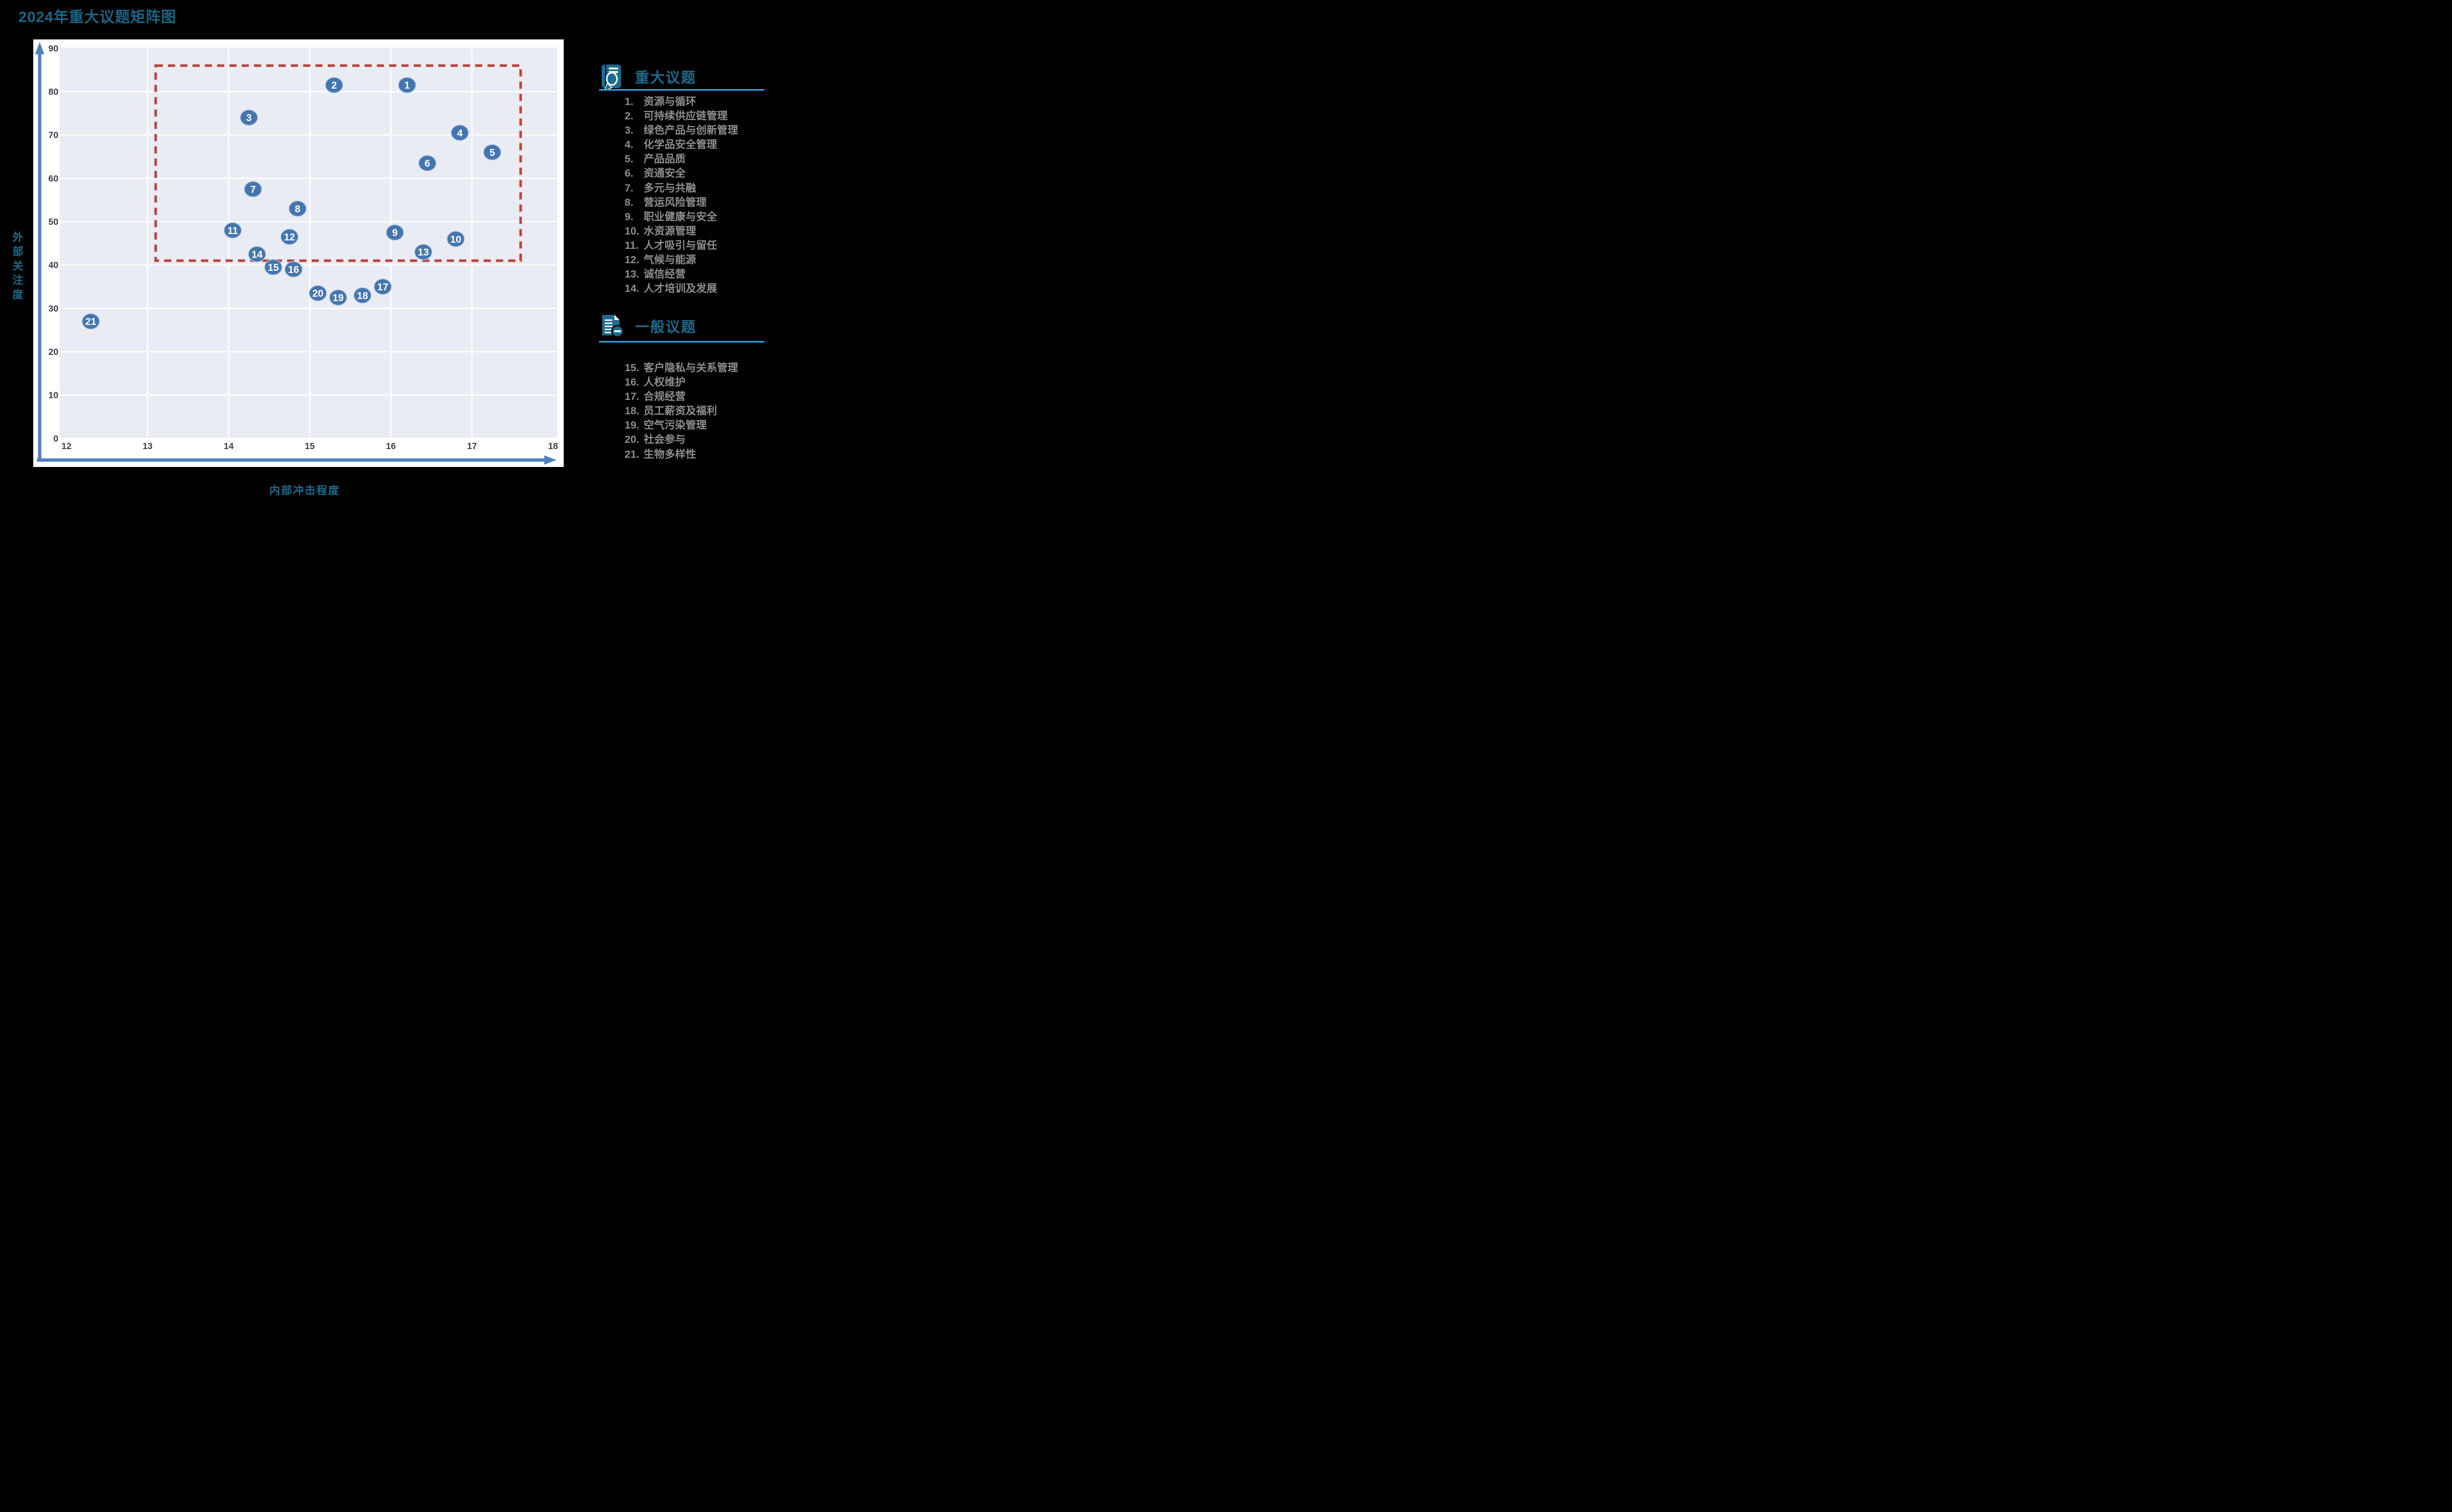  Describe the element at coordinates (661, 454) in the screenshot. I see `legend-item: 21. 生物多样性` at that location.